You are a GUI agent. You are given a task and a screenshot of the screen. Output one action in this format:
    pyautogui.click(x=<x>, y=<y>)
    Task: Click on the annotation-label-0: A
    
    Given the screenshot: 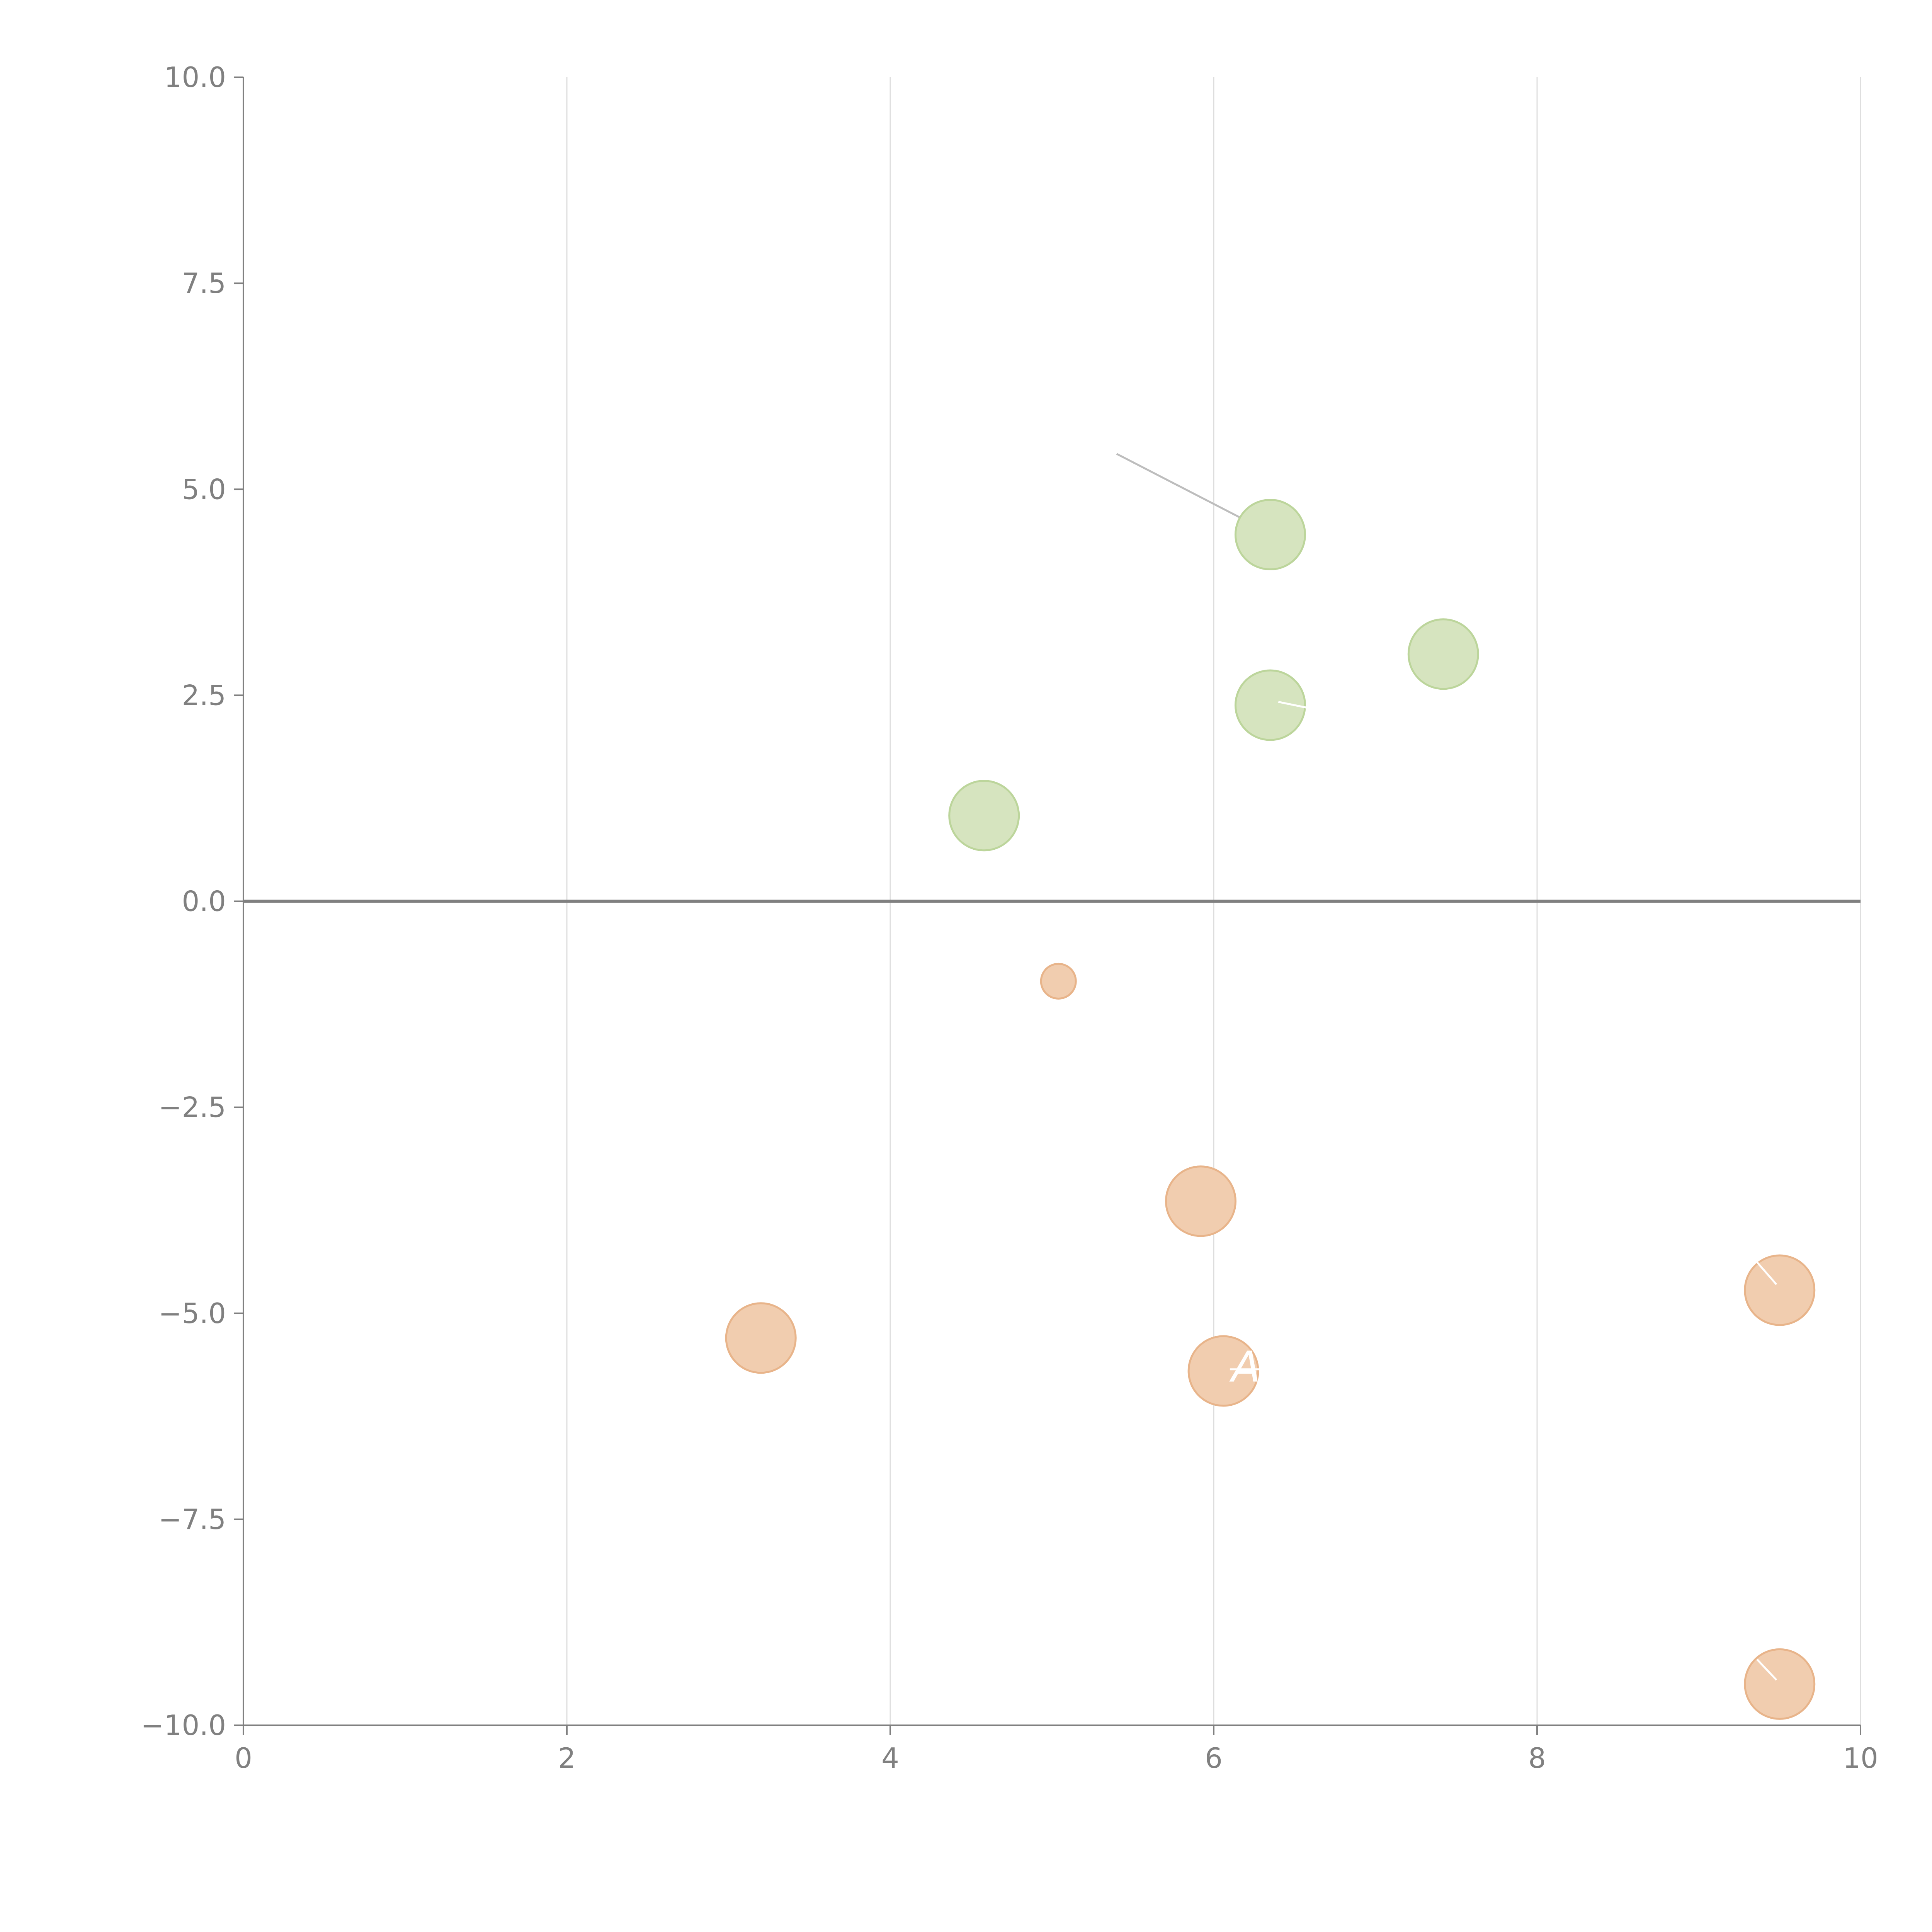 What is the action you would take?
    pyautogui.click(x=1244, y=1367)
    